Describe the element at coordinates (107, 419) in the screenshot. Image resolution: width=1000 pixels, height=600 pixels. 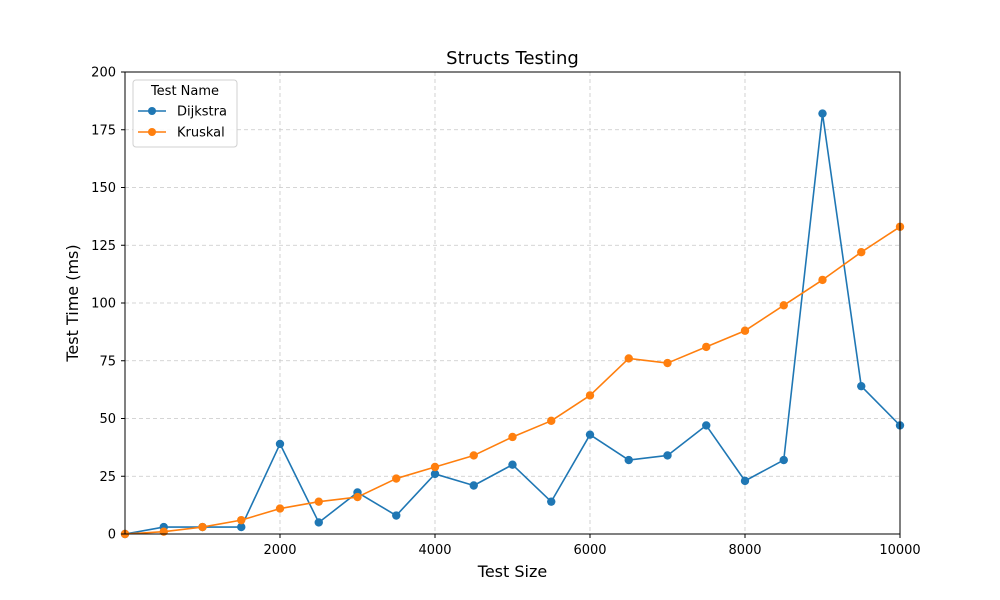
I see `y-tick-label: 50` at that location.